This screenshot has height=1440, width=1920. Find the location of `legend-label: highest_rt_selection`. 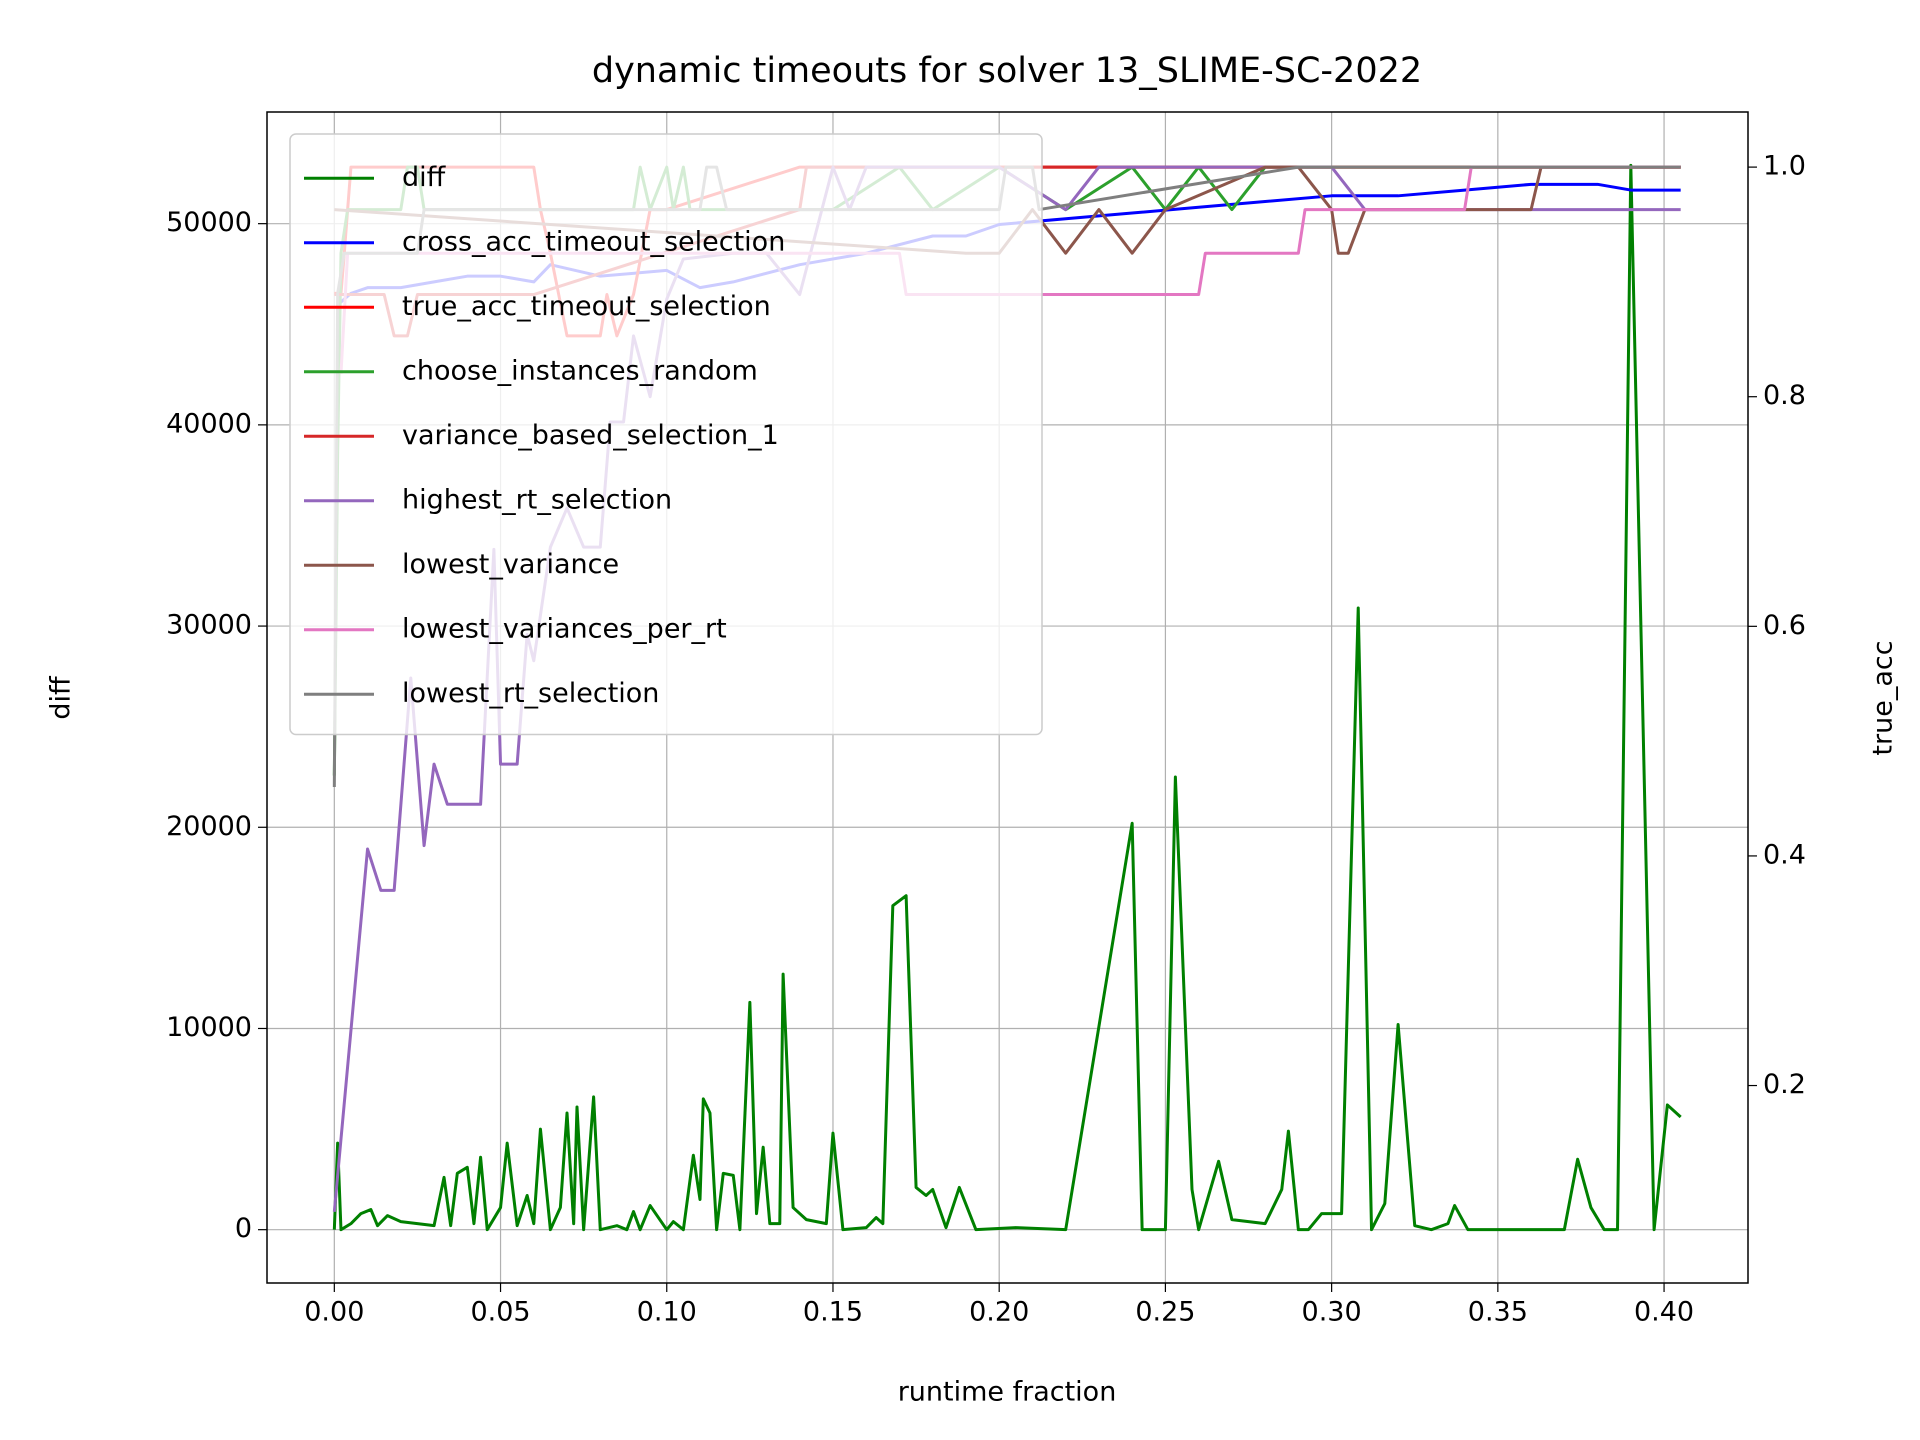

legend-label: highest_rt_selection is located at coordinates (537, 499).